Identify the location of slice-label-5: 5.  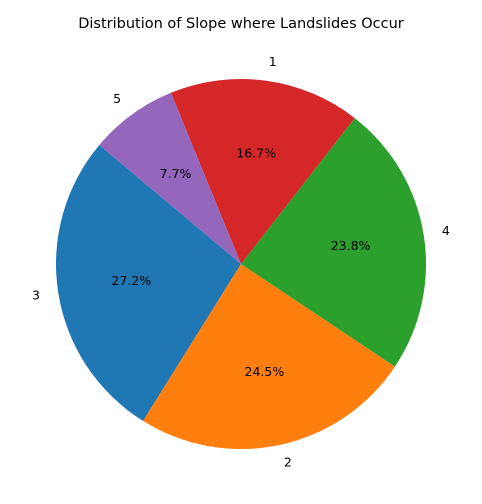
(117, 98).